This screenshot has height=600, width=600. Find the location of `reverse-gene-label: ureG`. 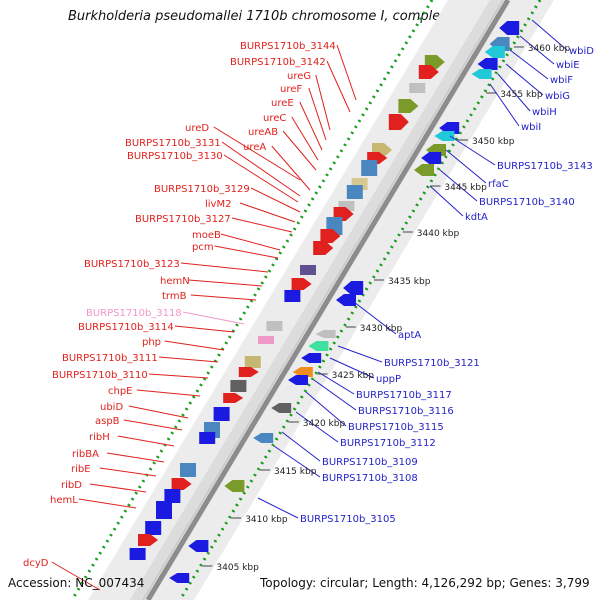

reverse-gene-label: ureG is located at coordinates (299, 76).